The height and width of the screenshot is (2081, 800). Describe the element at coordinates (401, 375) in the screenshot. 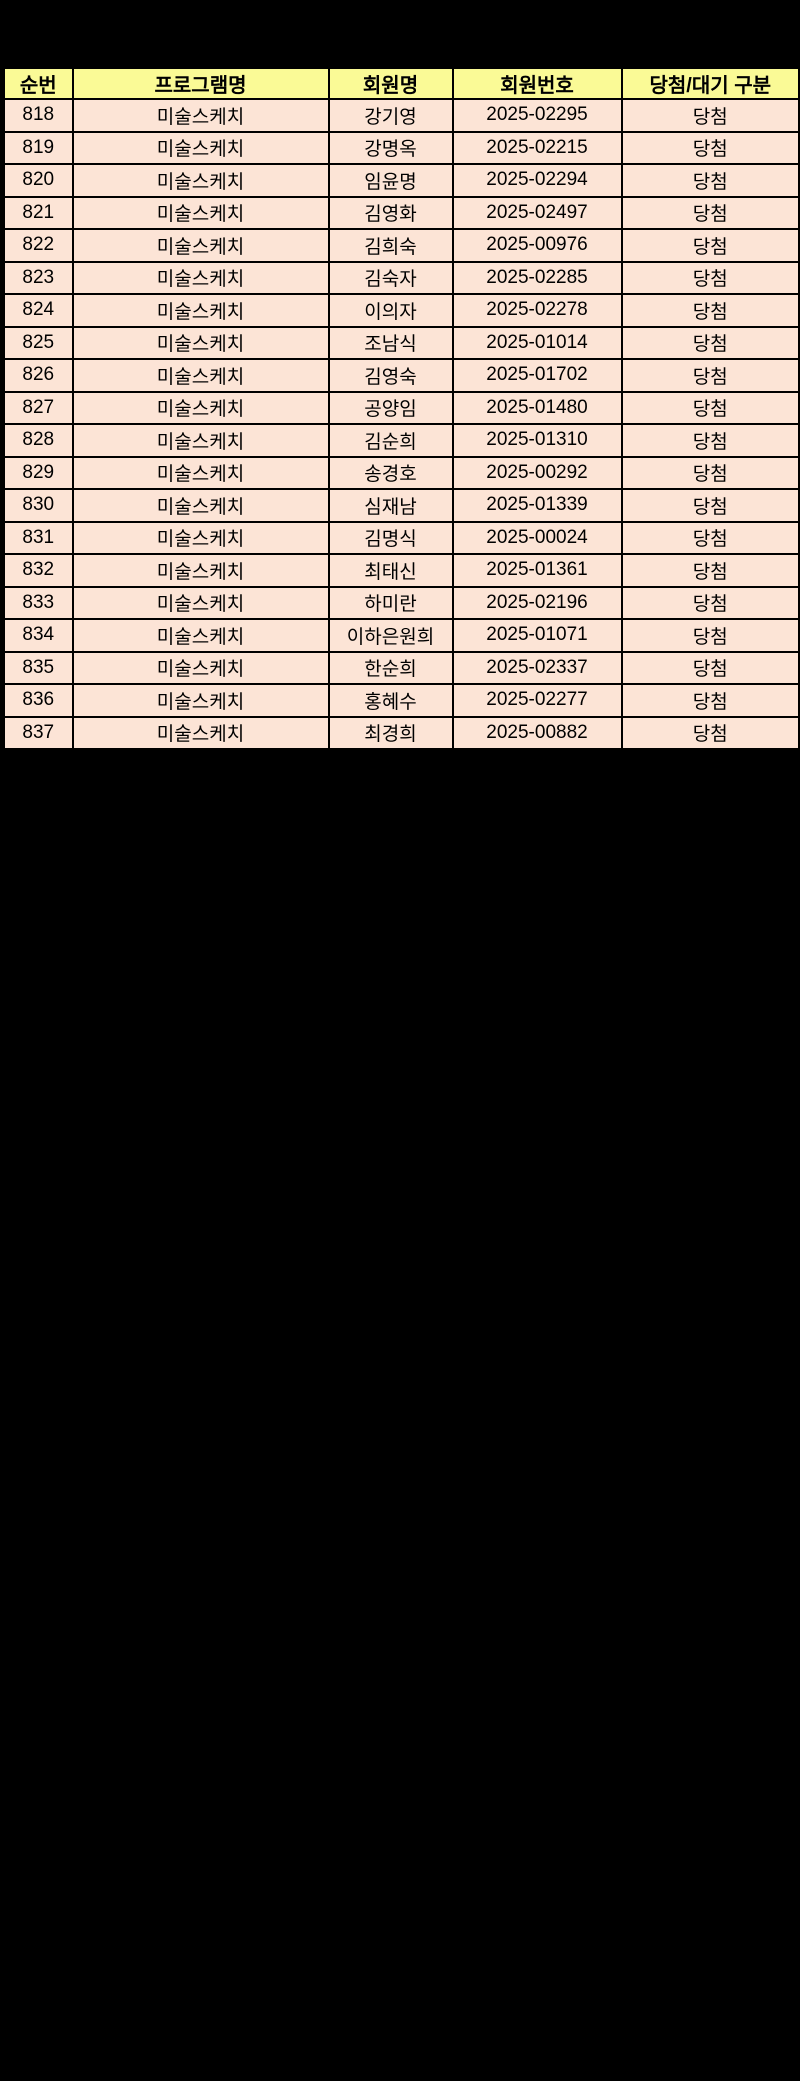

I see `table-row: 826 미술스케치 김영숙 2025-01702 당첨` at that location.